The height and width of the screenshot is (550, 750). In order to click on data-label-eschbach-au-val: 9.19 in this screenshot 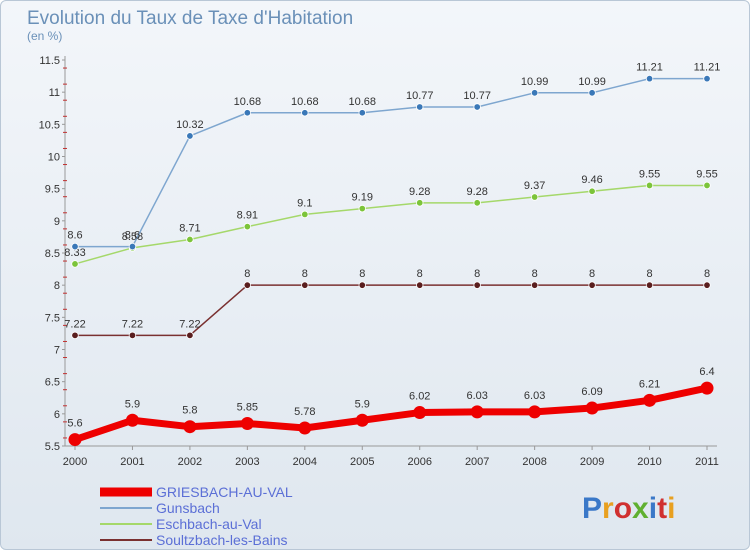, I will do `click(362, 198)`.